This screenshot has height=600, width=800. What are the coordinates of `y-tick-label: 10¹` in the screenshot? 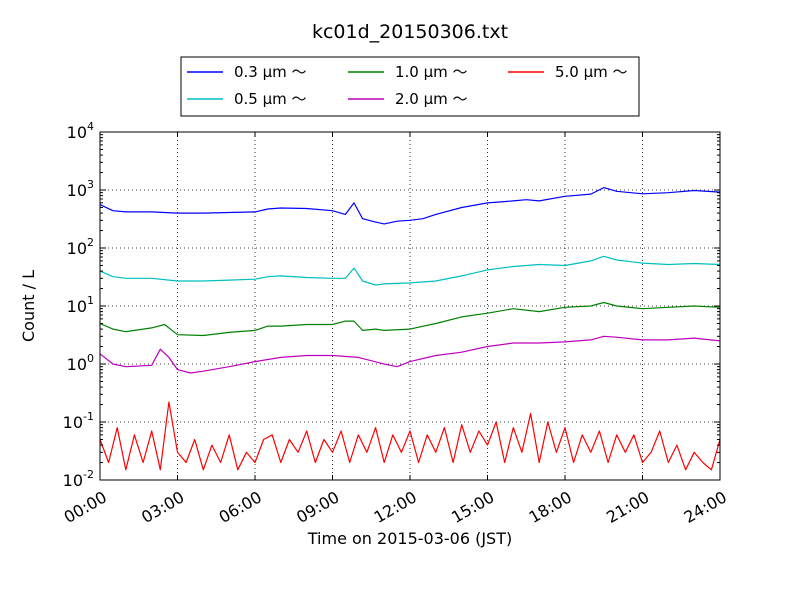 It's located at (80, 305).